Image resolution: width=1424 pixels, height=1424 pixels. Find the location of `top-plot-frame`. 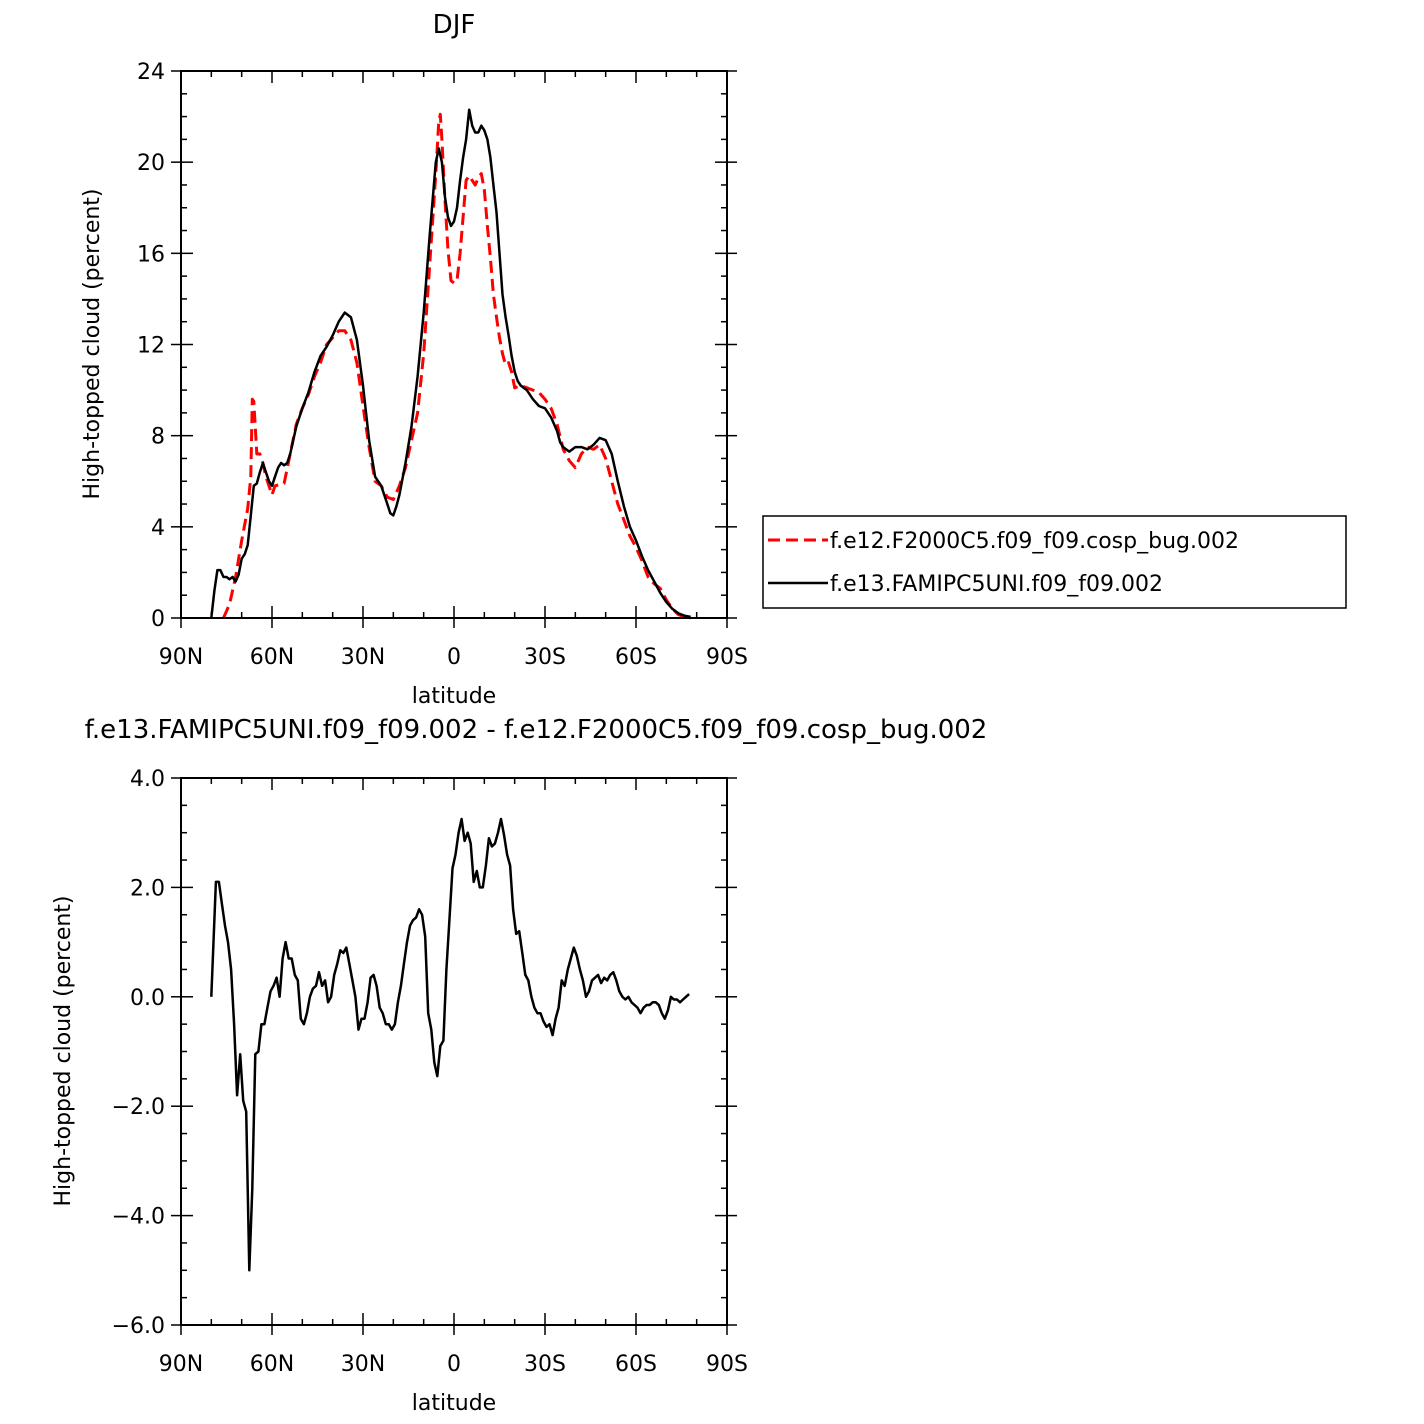

top-plot-frame is located at coordinates (454, 344).